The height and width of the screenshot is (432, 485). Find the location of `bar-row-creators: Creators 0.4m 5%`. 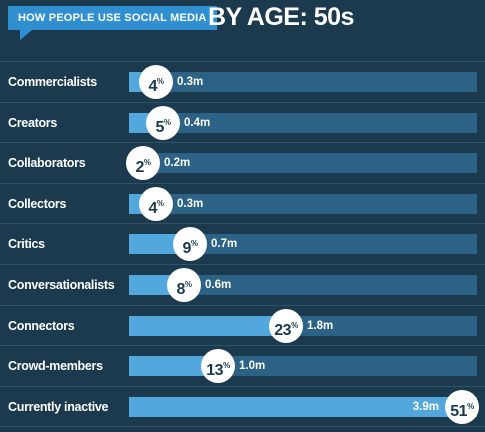

bar-row-creators: Creators 0.4m 5% is located at coordinates (242, 123).